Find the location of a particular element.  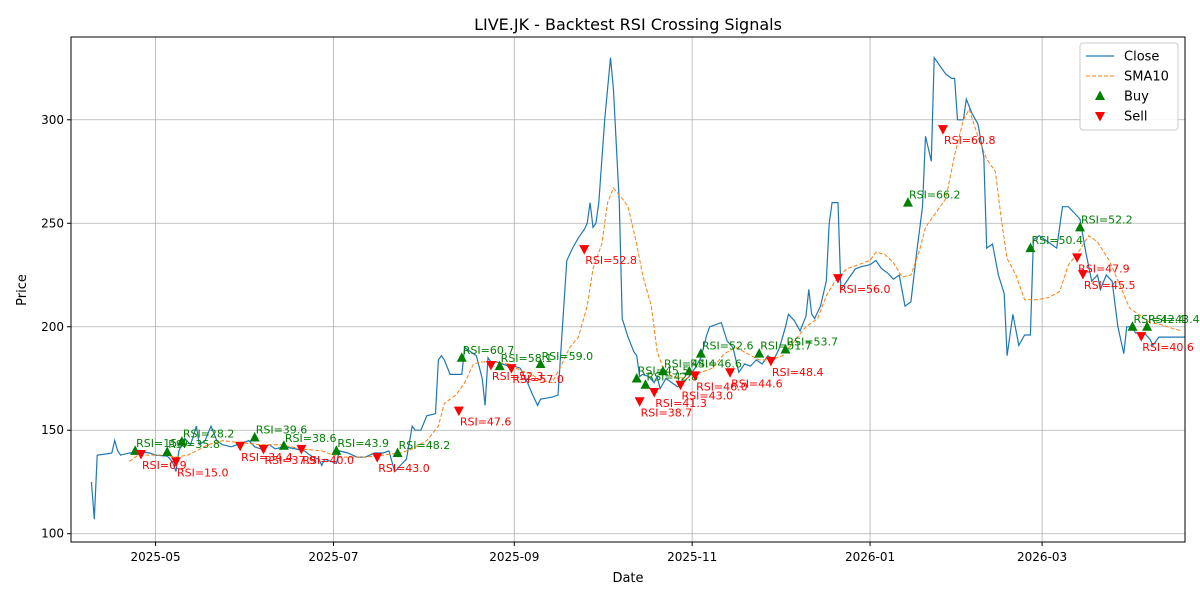

sell-signal-label: RSI=56.0 is located at coordinates (865, 289).